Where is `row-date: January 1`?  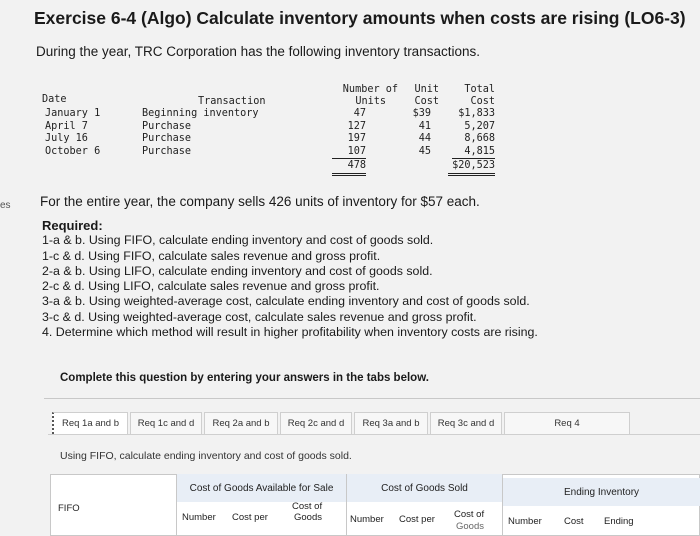
row-date: January 1 is located at coordinates (73, 113).